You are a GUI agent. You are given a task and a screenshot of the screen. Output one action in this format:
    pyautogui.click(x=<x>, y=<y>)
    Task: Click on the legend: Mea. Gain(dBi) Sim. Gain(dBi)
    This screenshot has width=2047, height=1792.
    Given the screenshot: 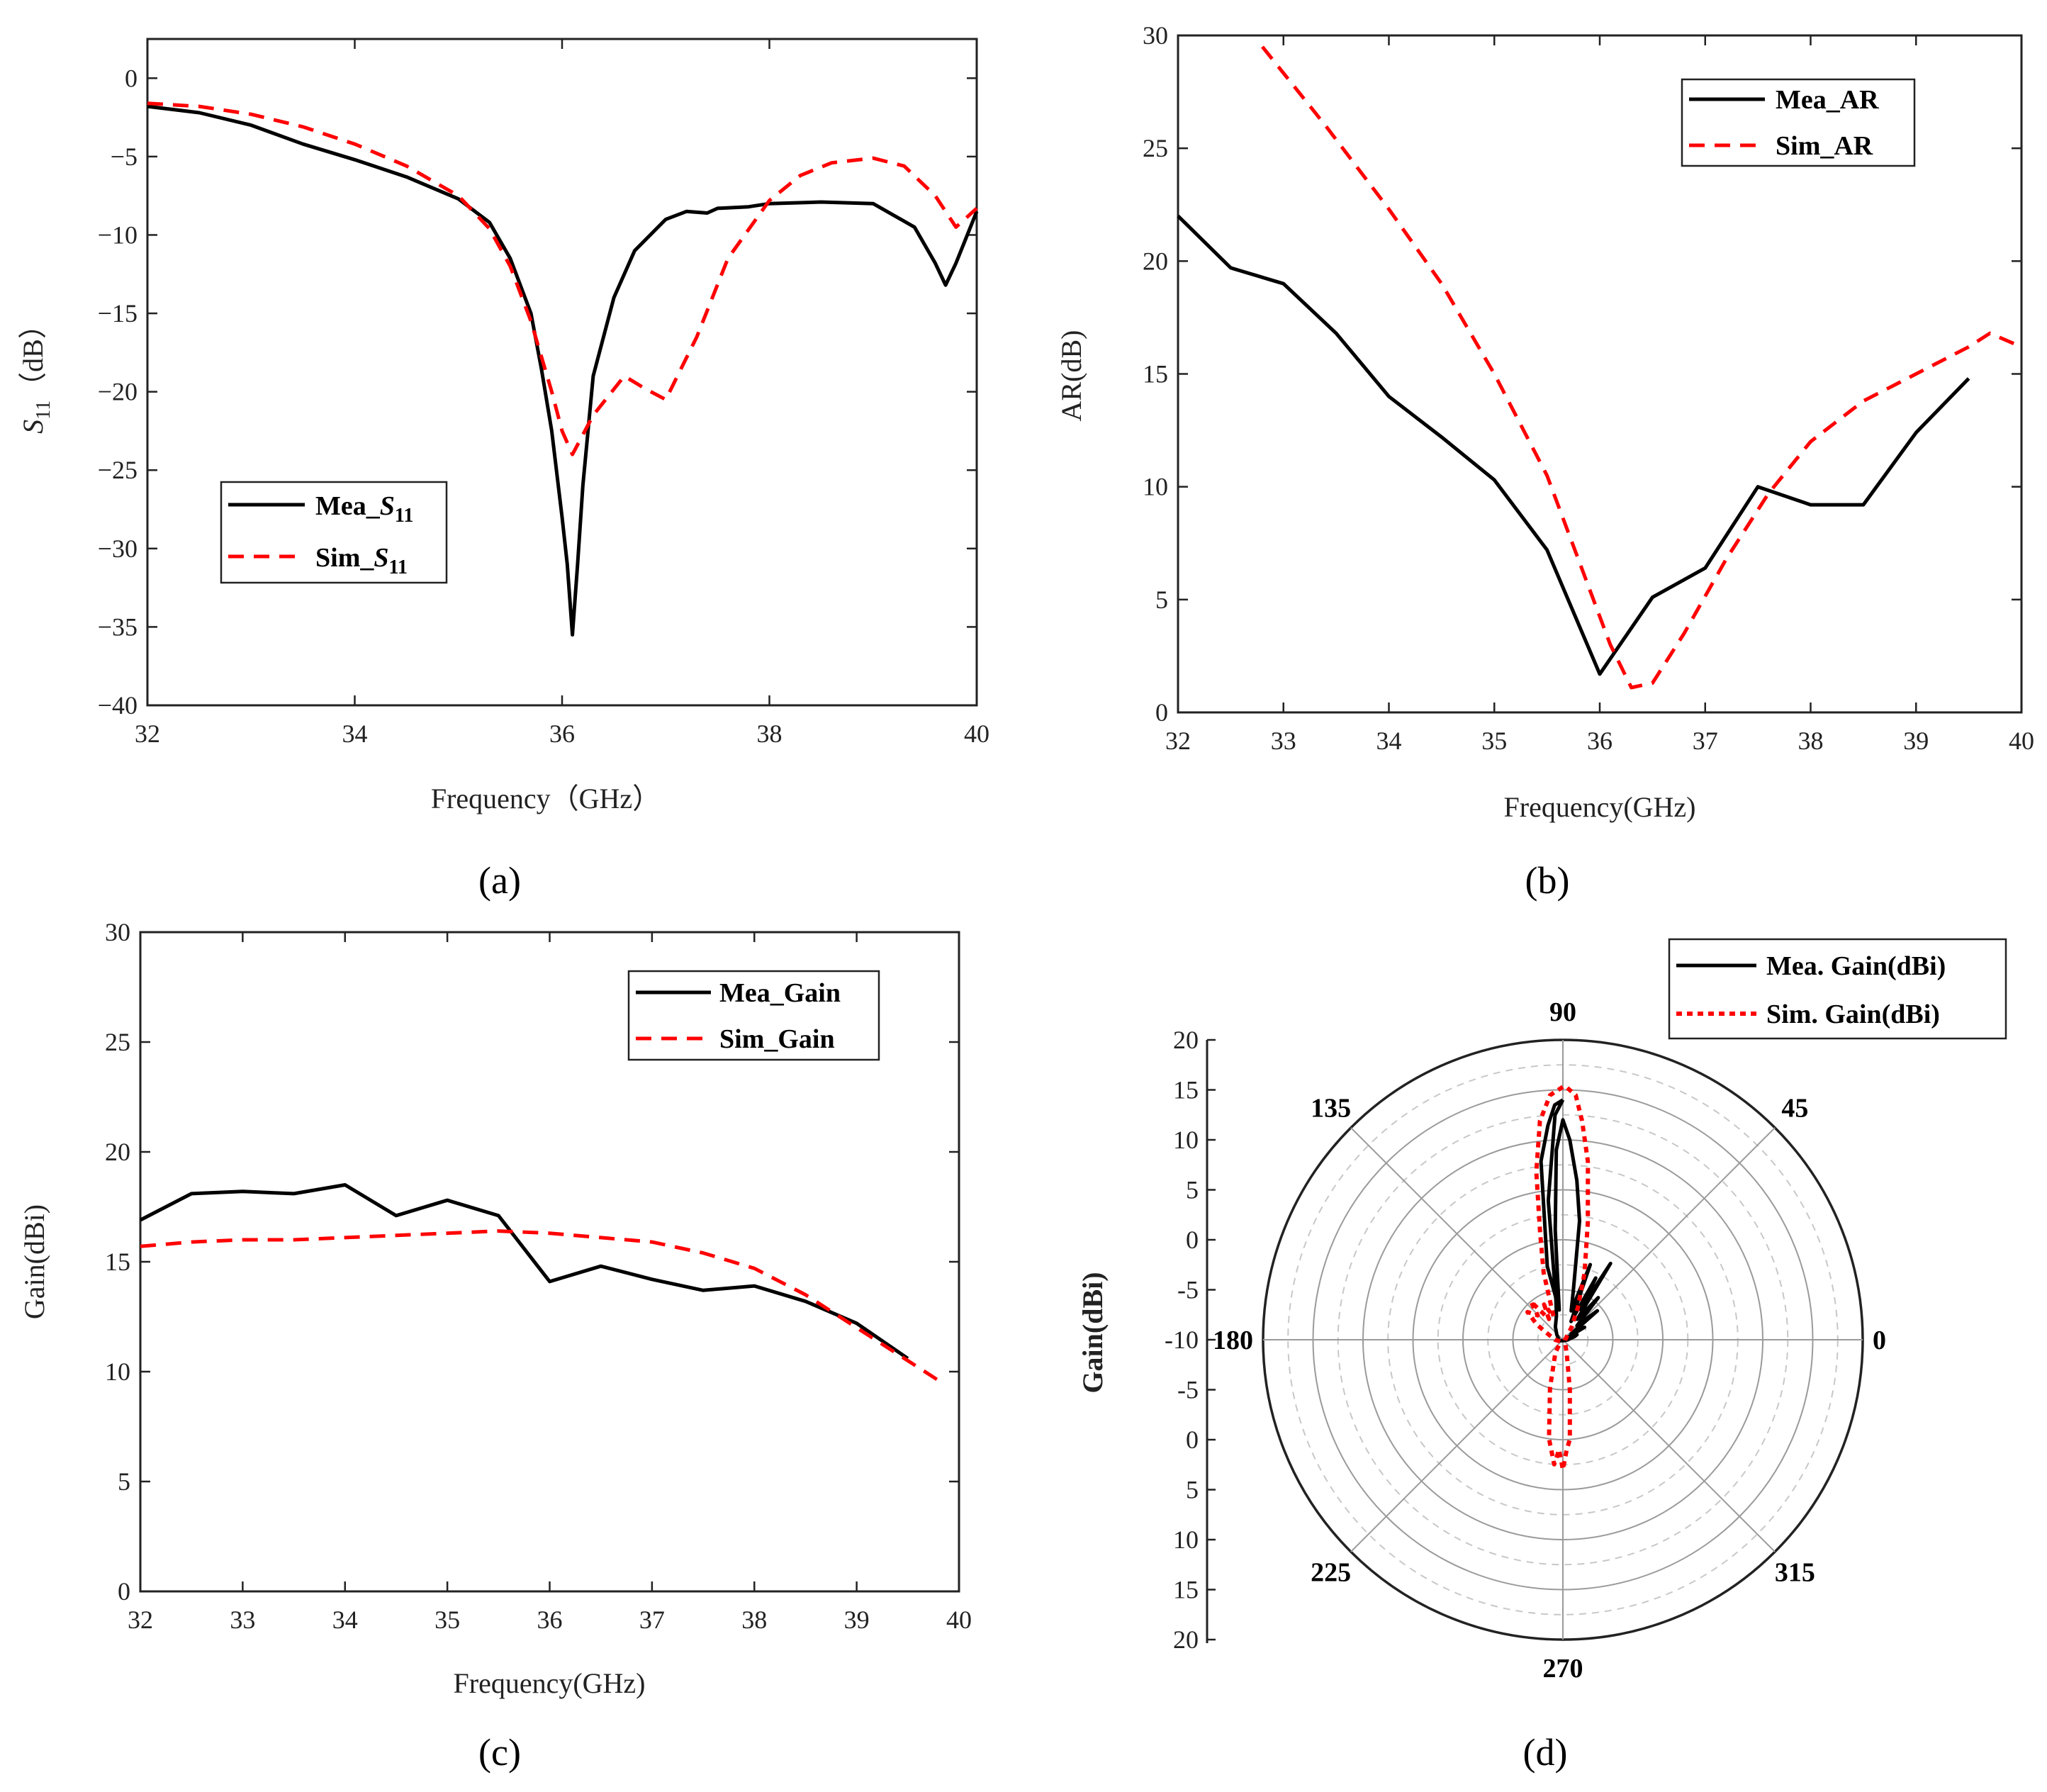 What is the action you would take?
    pyautogui.click(x=1837, y=989)
    